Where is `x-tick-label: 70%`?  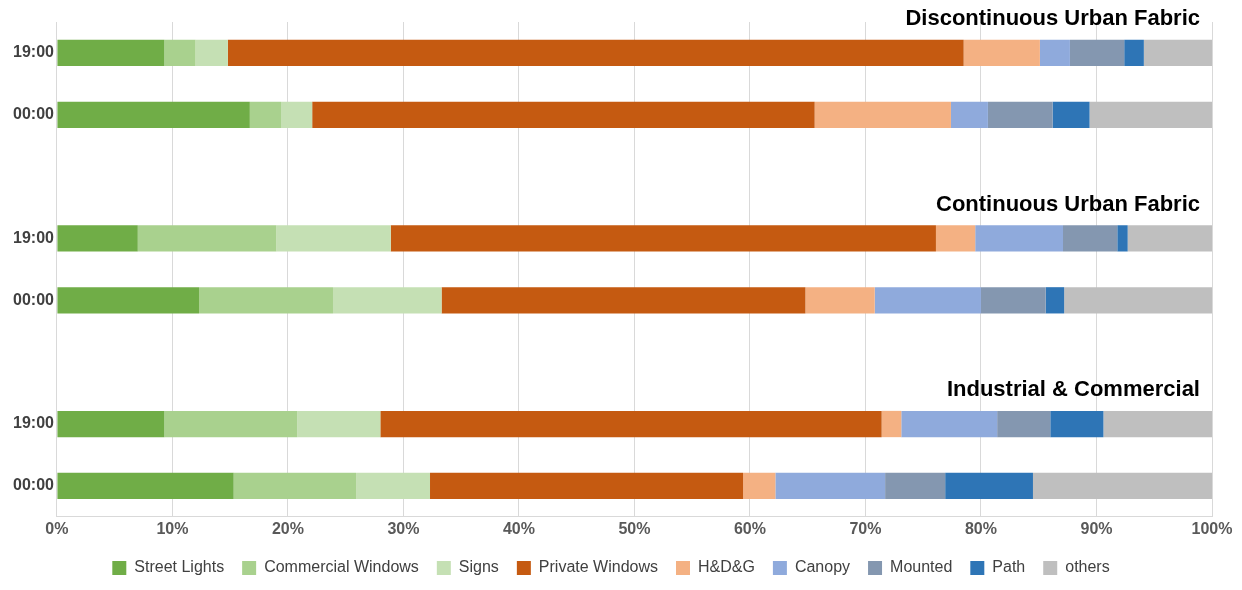 x-tick-label: 70% is located at coordinates (865, 528).